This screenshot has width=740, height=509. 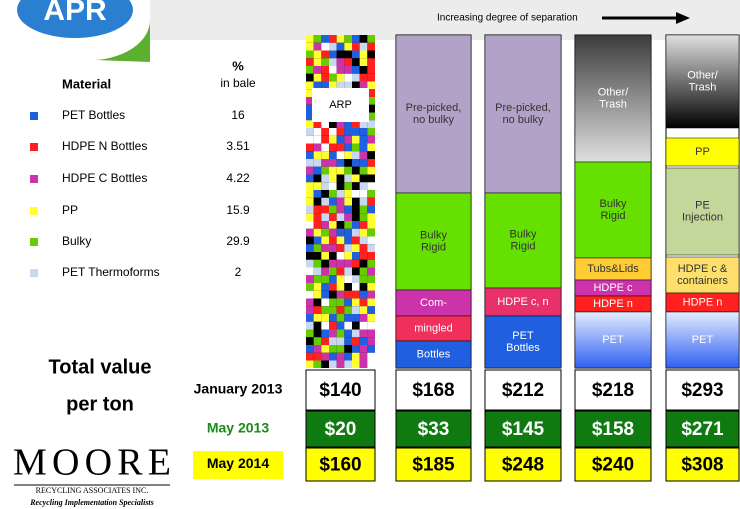 What do you see at coordinates (76, 241) in the screenshot?
I see `legend-name: Bulky` at bounding box center [76, 241].